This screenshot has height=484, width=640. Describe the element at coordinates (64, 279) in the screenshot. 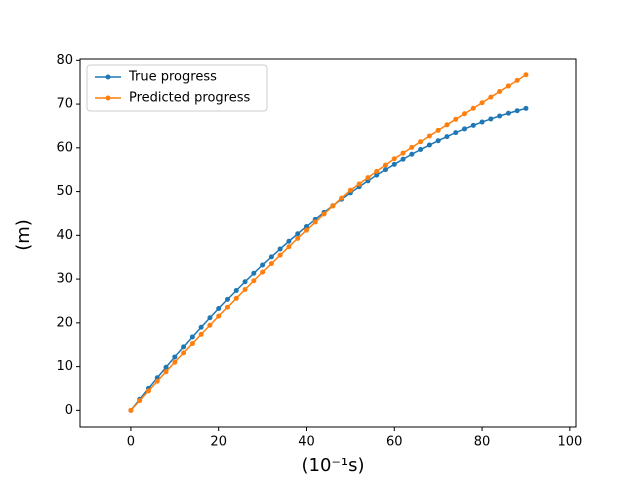

I see `y-tick-label: 30` at that location.